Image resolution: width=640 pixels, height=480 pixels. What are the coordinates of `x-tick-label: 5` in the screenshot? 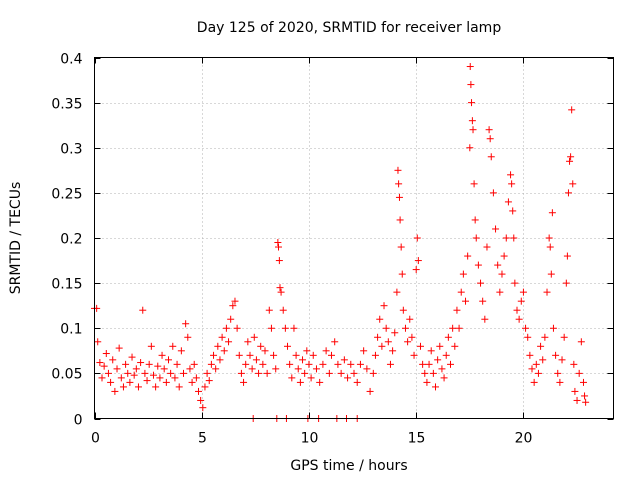 It's located at (202, 439).